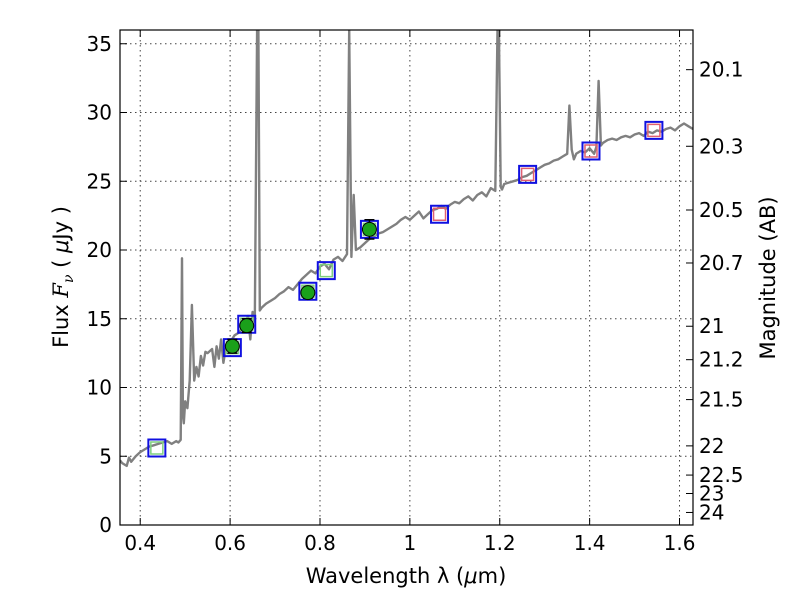 This screenshot has height=600, width=800. Describe the element at coordinates (721, 210) in the screenshot. I see `mag-tick-label: 20.5` at that location.